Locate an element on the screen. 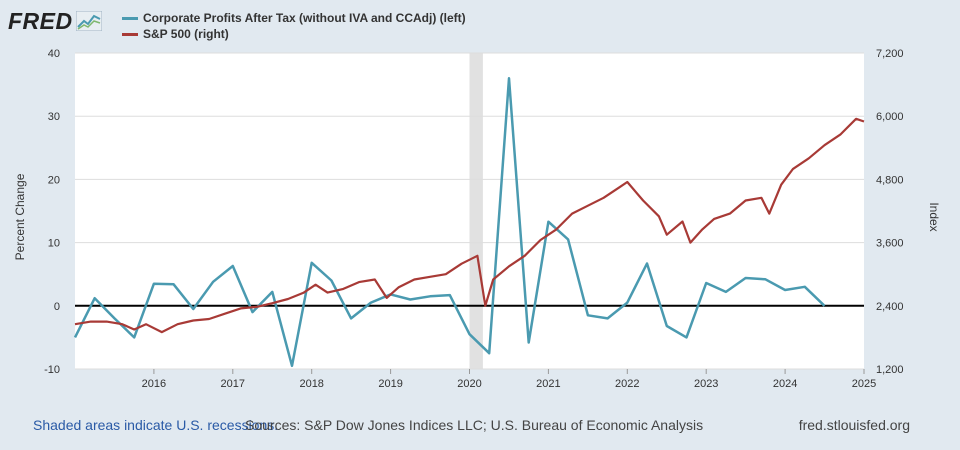  y-left-tick-label: 20 is located at coordinates (54, 180).